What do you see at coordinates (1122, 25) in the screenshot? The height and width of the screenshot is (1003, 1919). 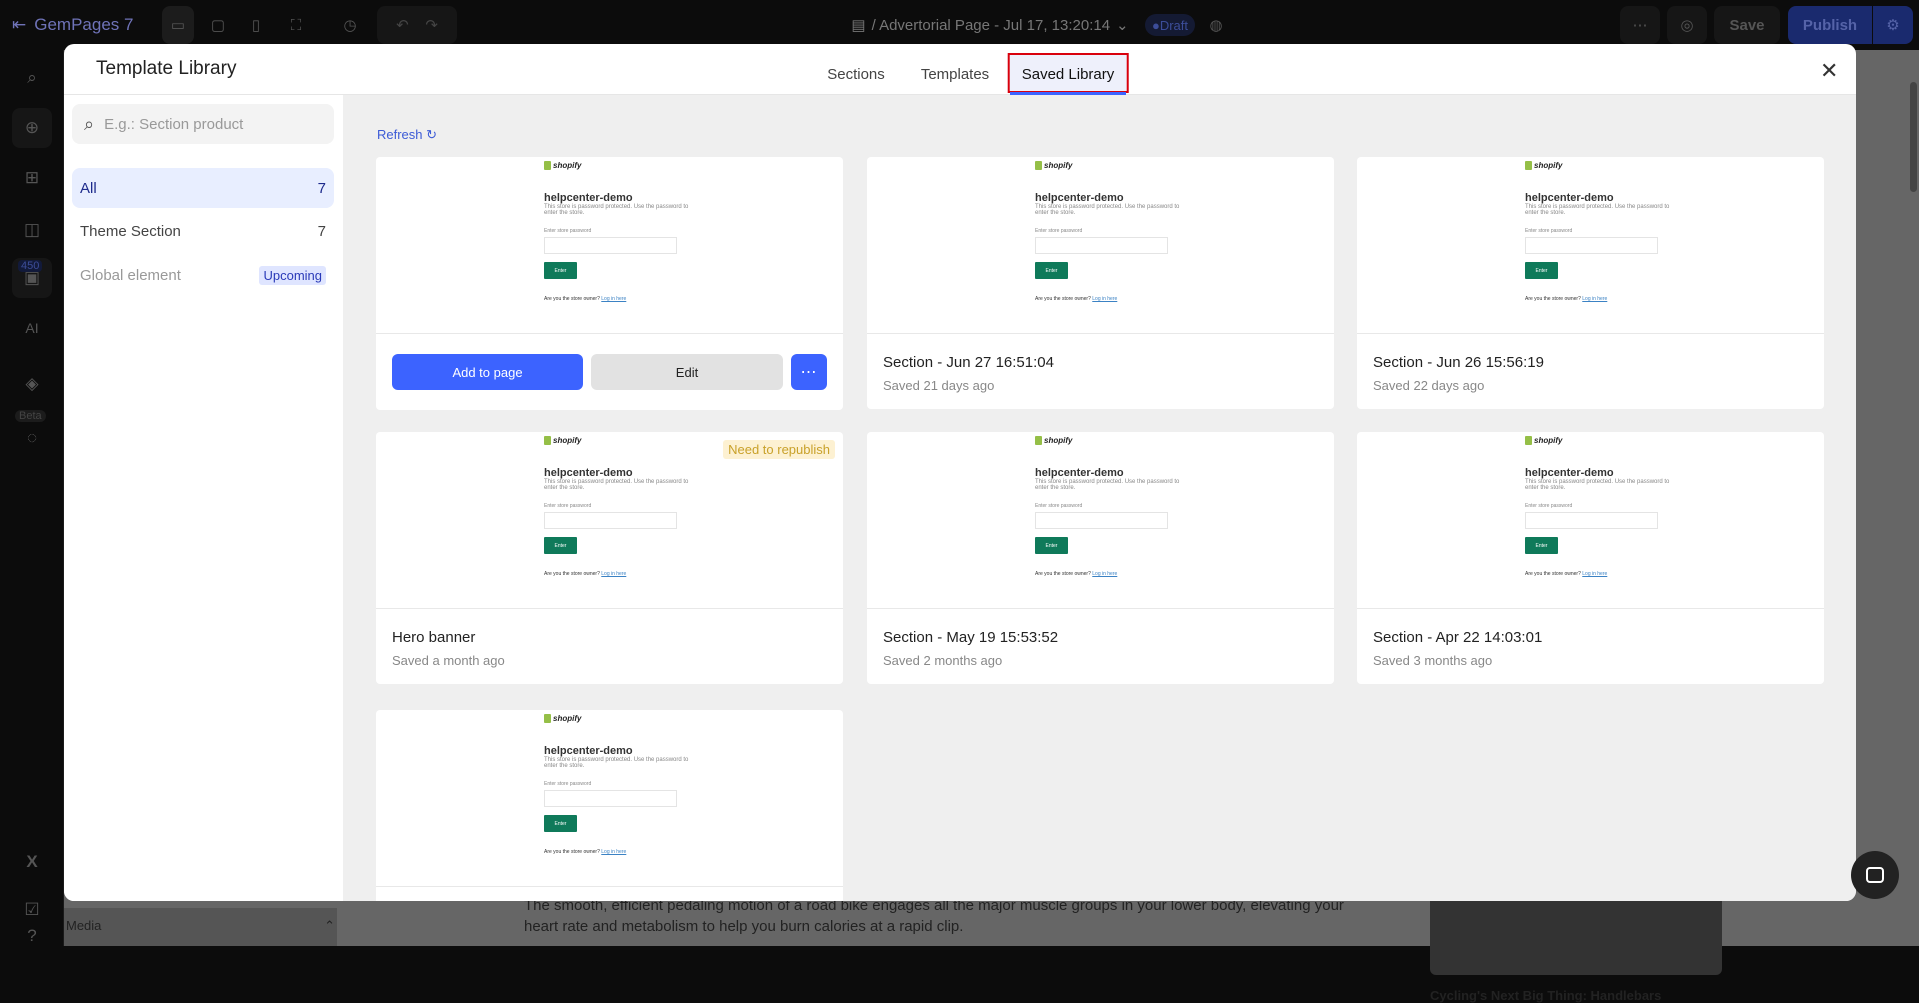 I see `chevron-down-icon: ⌄` at bounding box center [1122, 25].